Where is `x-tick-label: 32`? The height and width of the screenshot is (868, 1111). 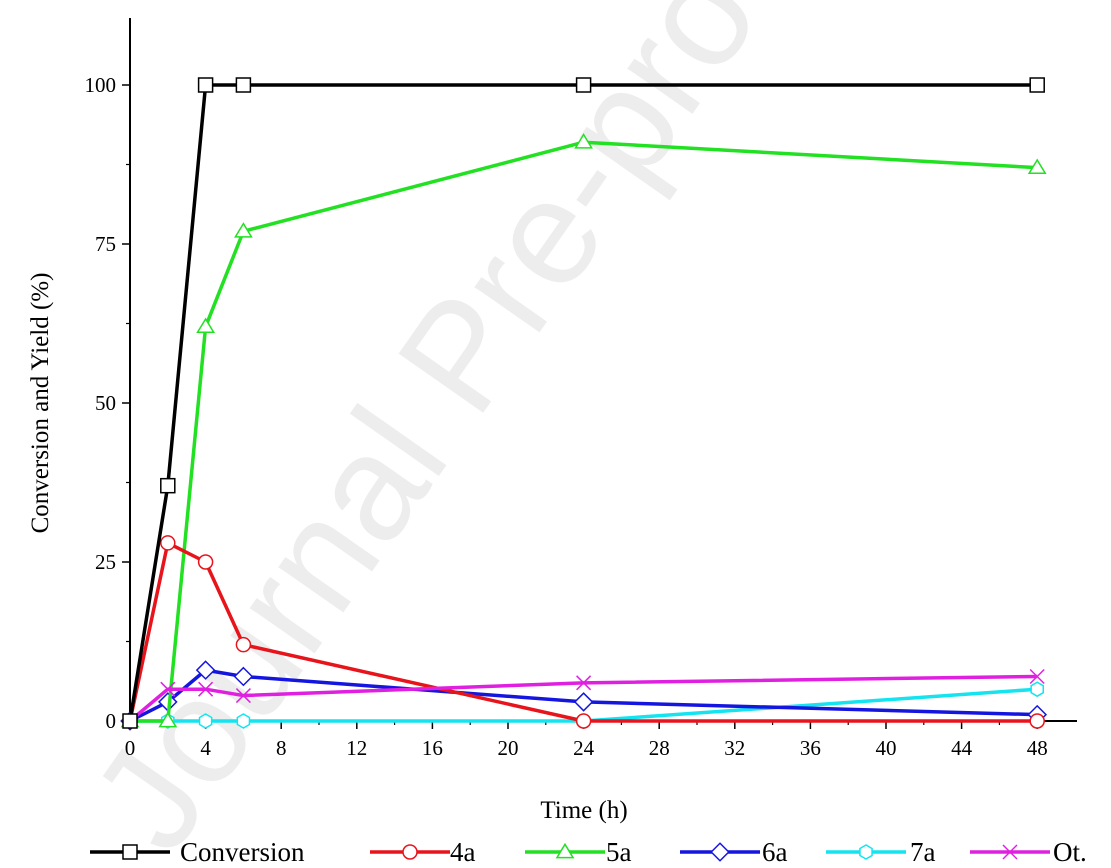
x-tick-label: 32 is located at coordinates (734, 748).